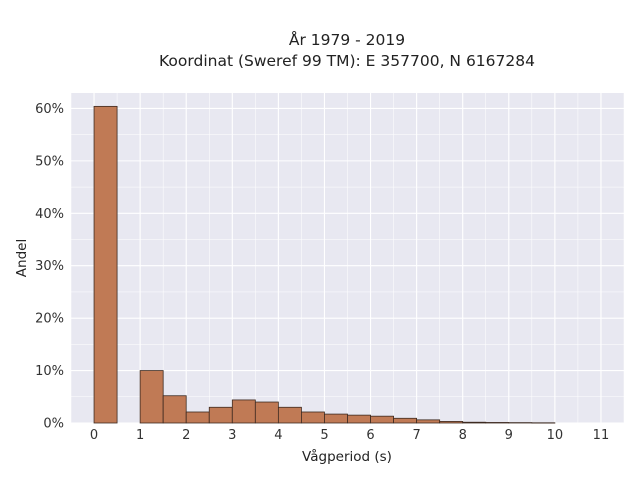  I want to click on y-tick-label: 40%, so click(49, 214).